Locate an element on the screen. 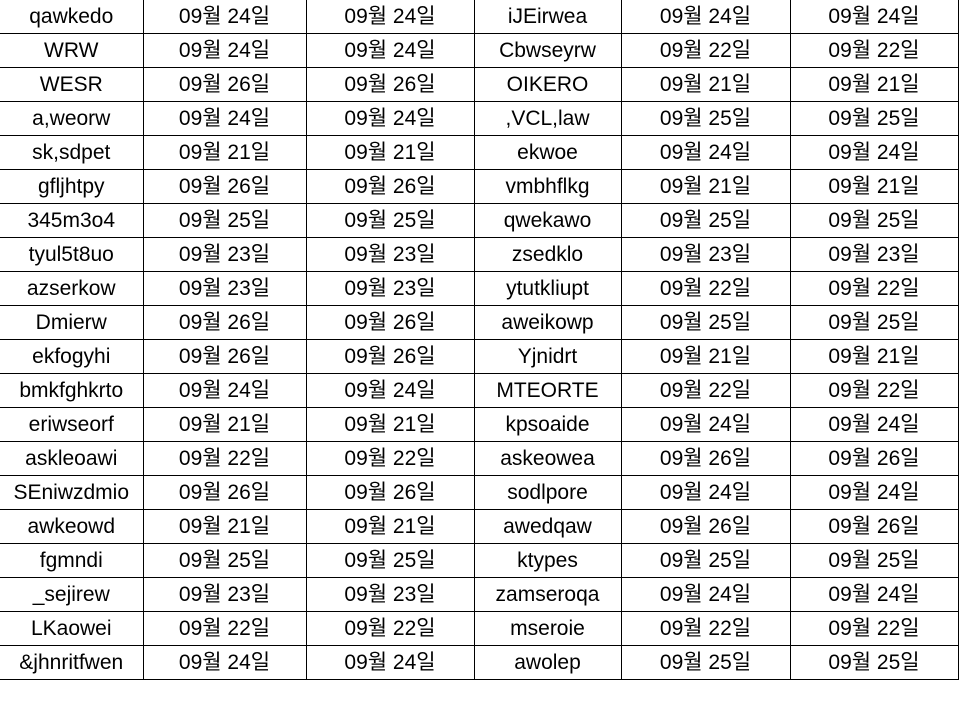 The height and width of the screenshot is (704, 962). cell-name-secondary: Cbwseyrw is located at coordinates (547, 50).